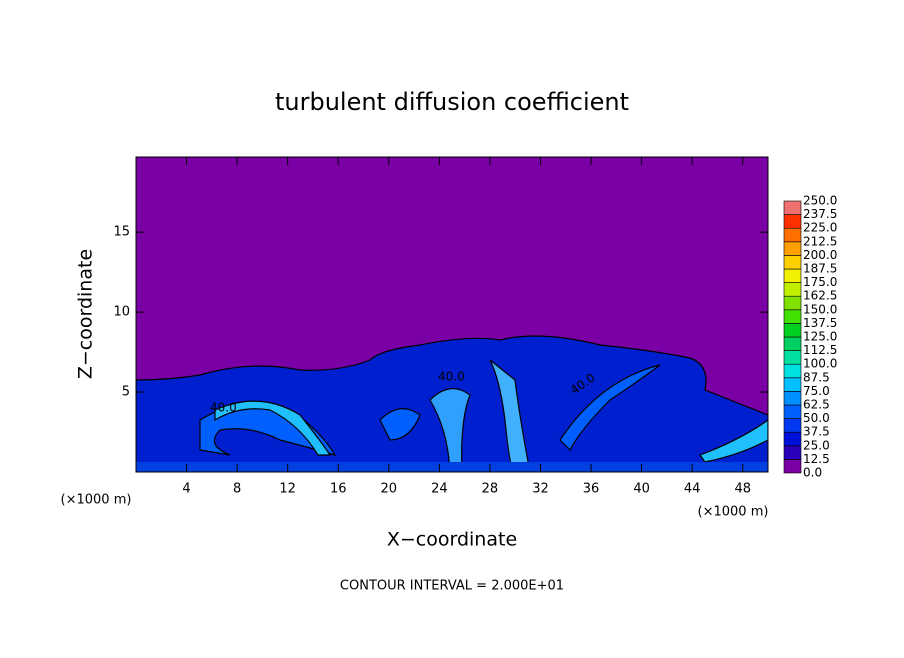 This screenshot has width=904, height=658. I want to click on colorbar-label: 125.0, so click(820, 337).